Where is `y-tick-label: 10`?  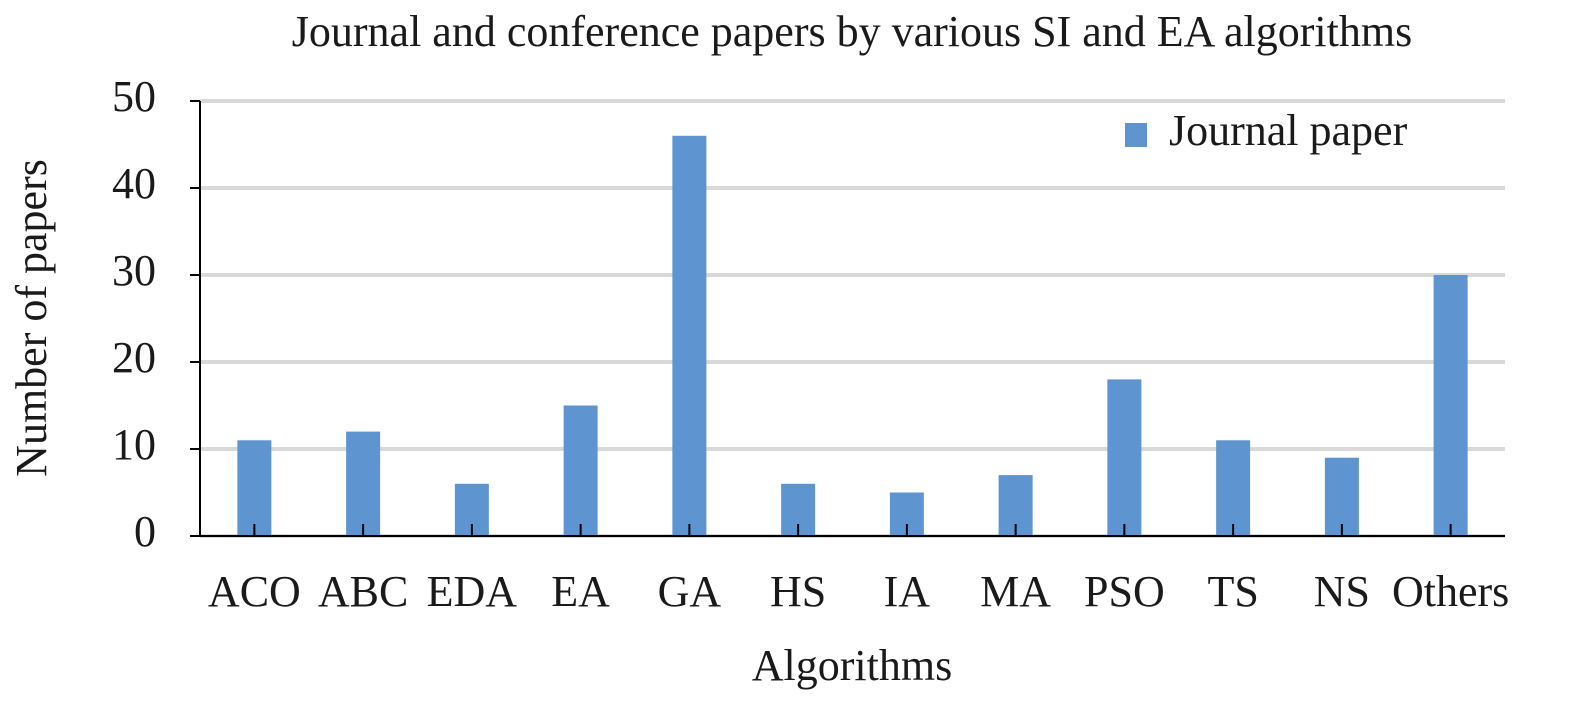 y-tick-label: 10 is located at coordinates (134, 444).